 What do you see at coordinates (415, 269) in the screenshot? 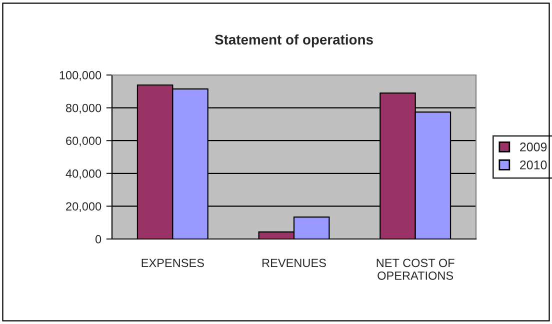
I see `x-tick-label: NET COST OF OPERATIONS` at bounding box center [415, 269].